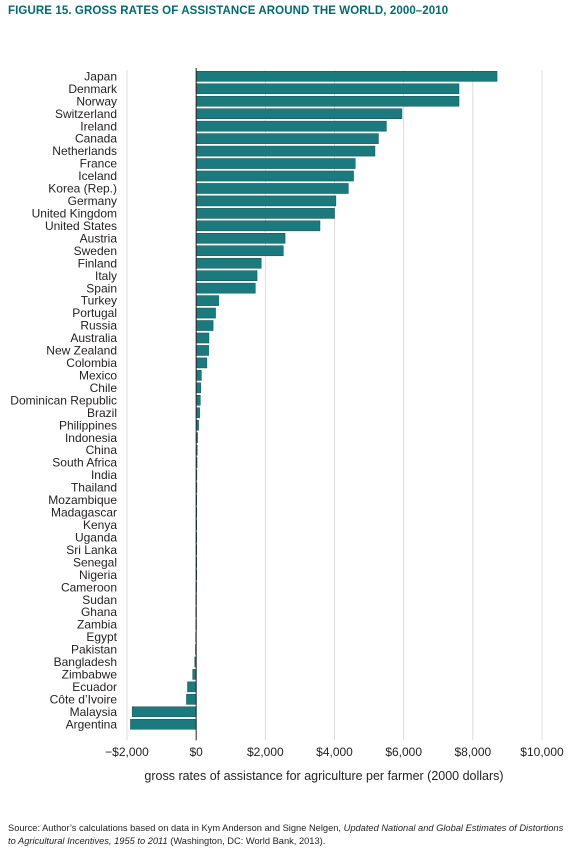  I want to click on category-label: Sudan, so click(99, 600).